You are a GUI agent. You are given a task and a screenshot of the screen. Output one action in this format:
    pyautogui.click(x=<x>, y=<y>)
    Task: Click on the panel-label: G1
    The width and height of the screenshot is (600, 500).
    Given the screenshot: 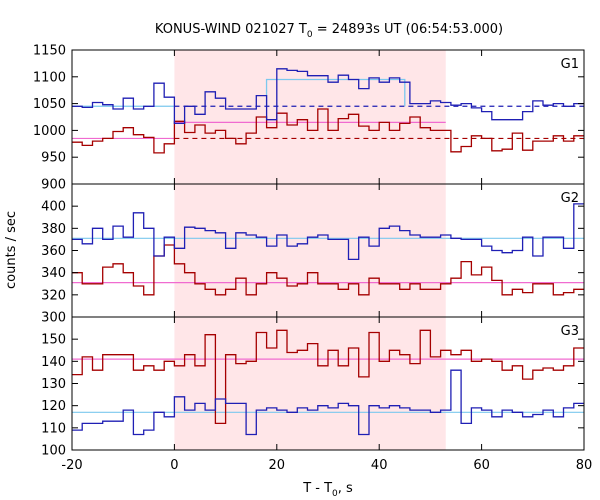 What is the action you would take?
    pyautogui.click(x=570, y=64)
    